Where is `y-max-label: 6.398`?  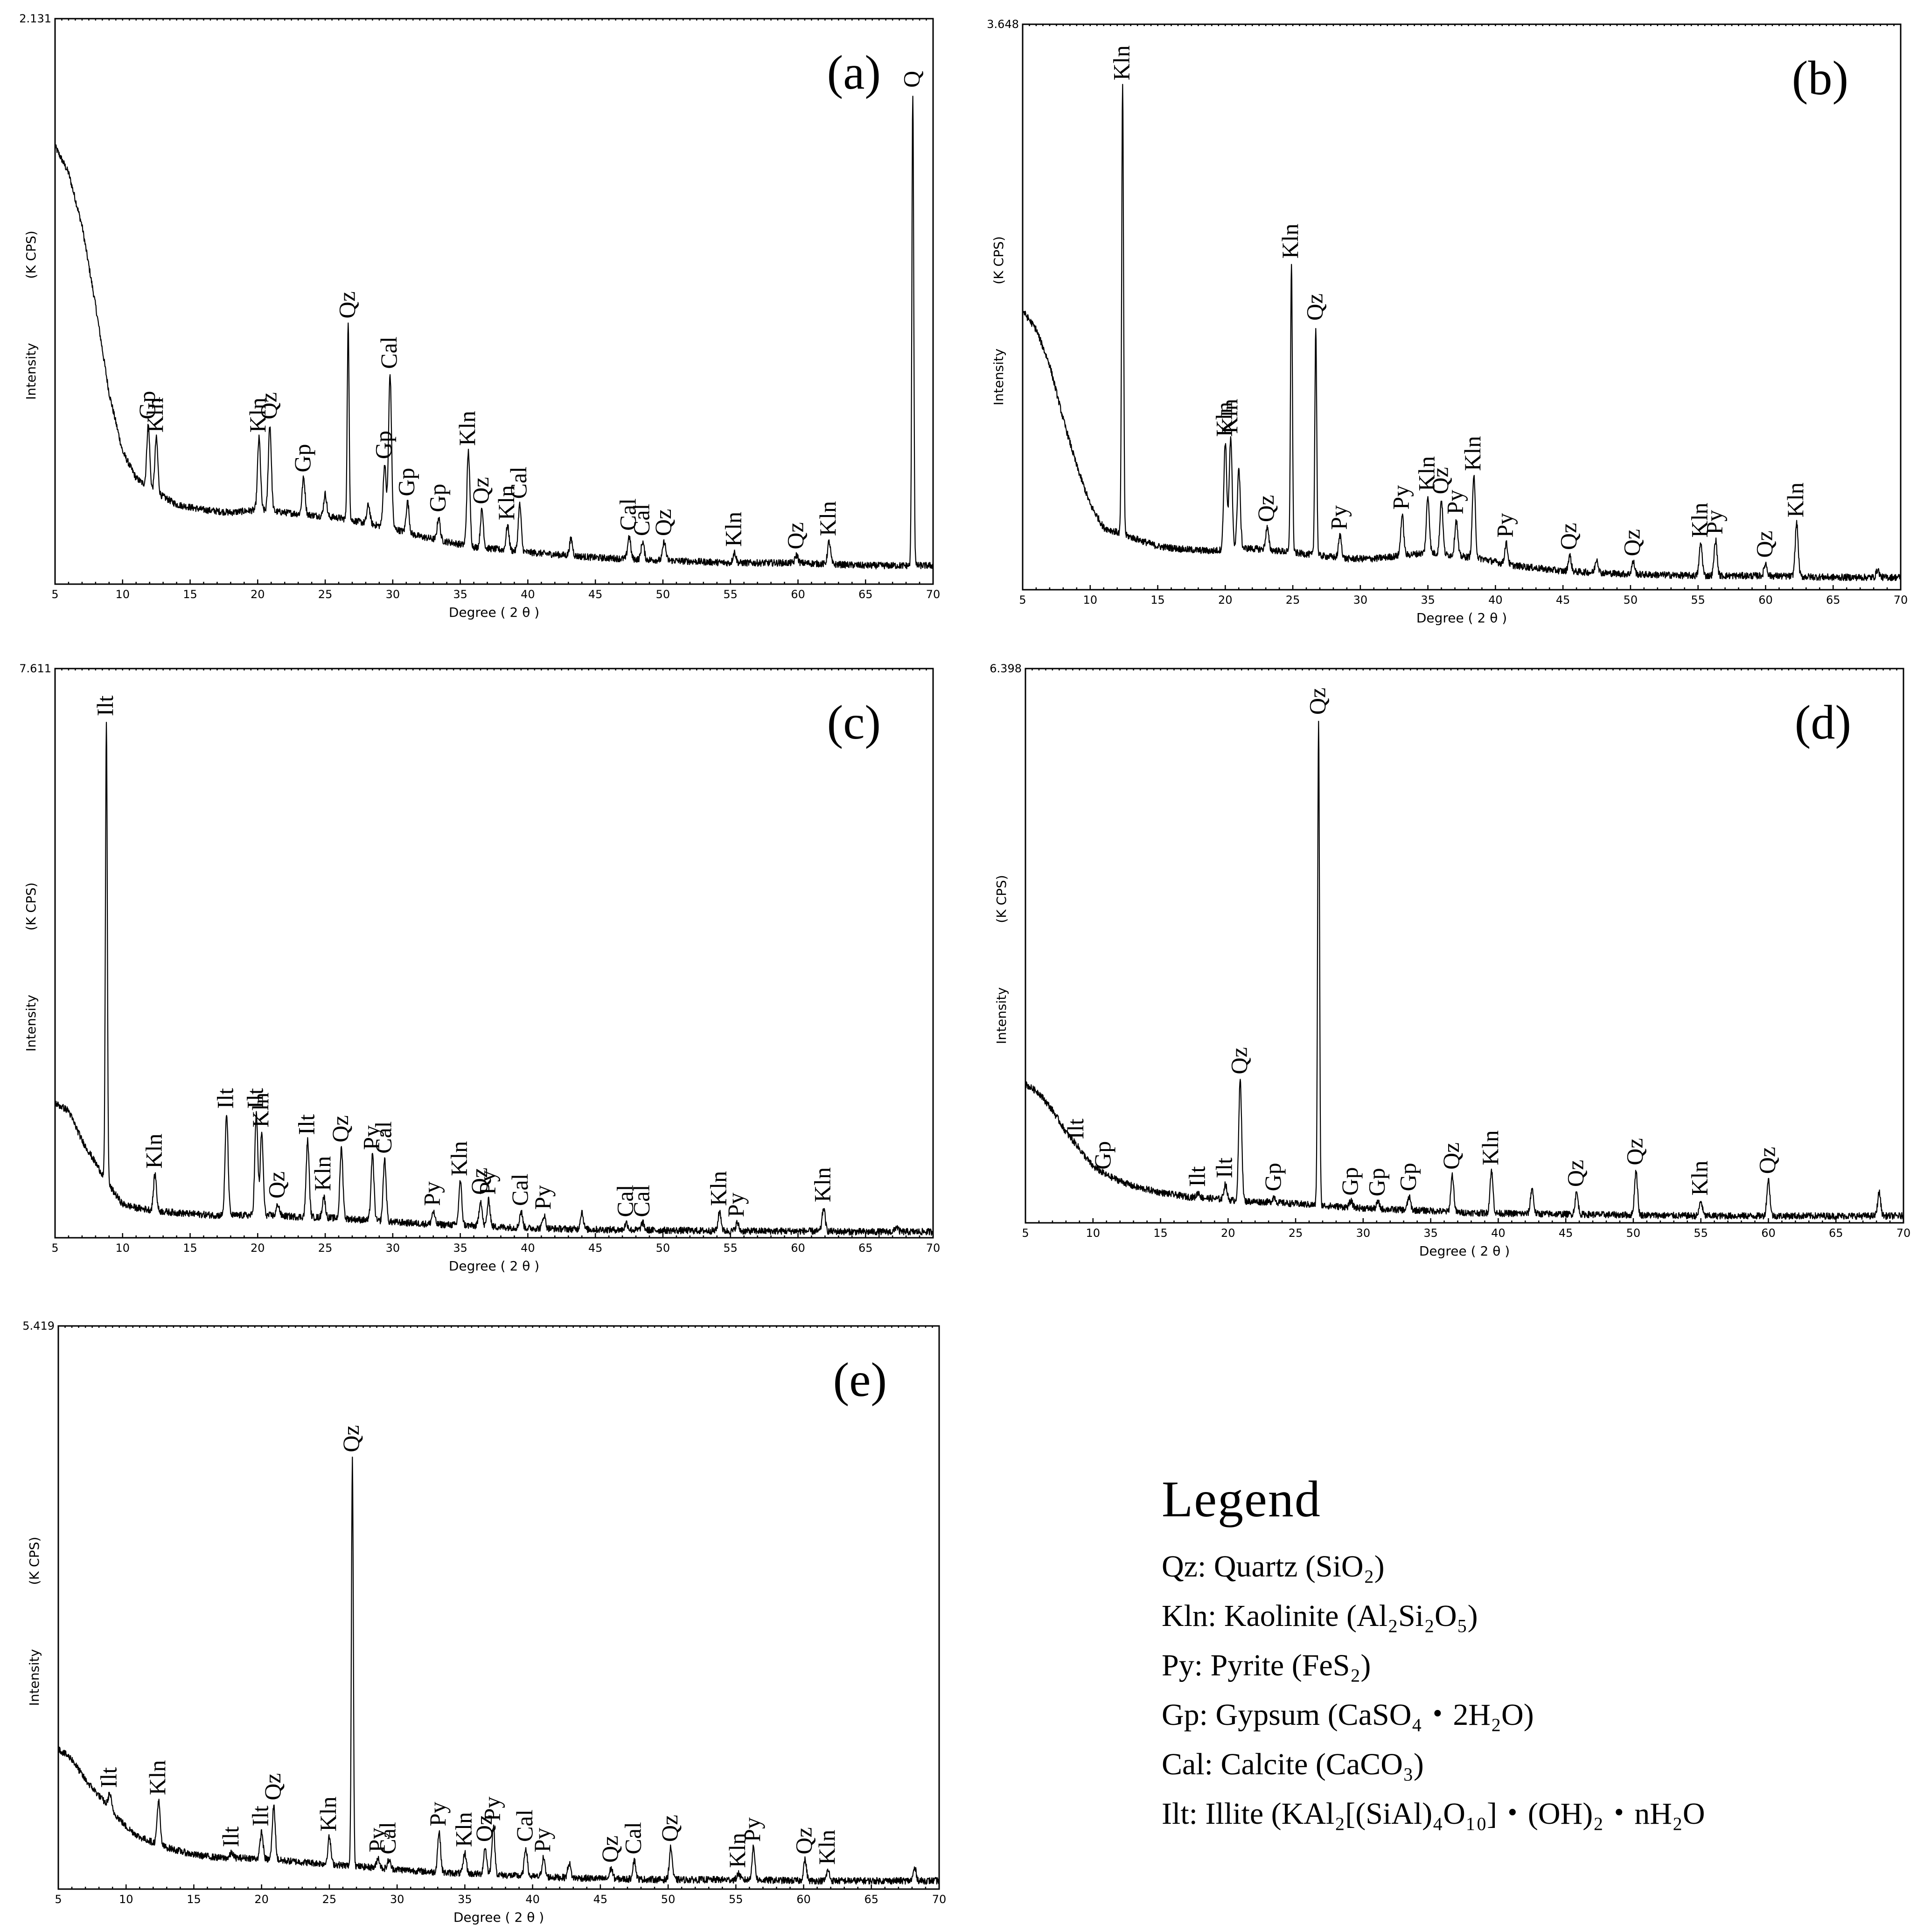 y-max-label: 6.398 is located at coordinates (1006, 668).